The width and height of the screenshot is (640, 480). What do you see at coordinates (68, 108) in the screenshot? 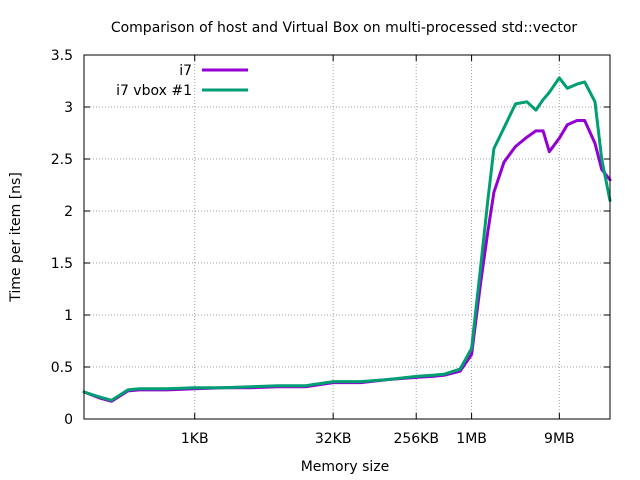
I see `y-tick-label: 3` at bounding box center [68, 108].